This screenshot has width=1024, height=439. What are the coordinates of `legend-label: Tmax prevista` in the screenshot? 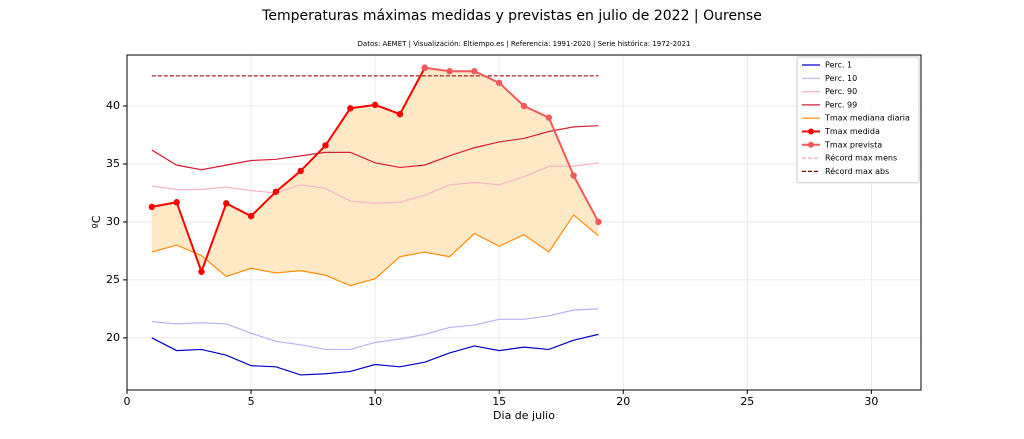 It's located at (853, 144).